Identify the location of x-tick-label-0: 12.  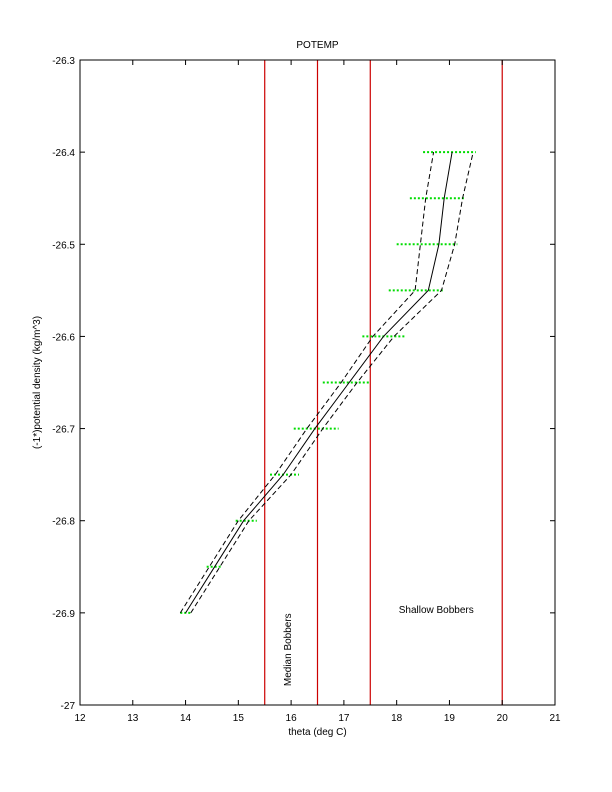
(80, 718).